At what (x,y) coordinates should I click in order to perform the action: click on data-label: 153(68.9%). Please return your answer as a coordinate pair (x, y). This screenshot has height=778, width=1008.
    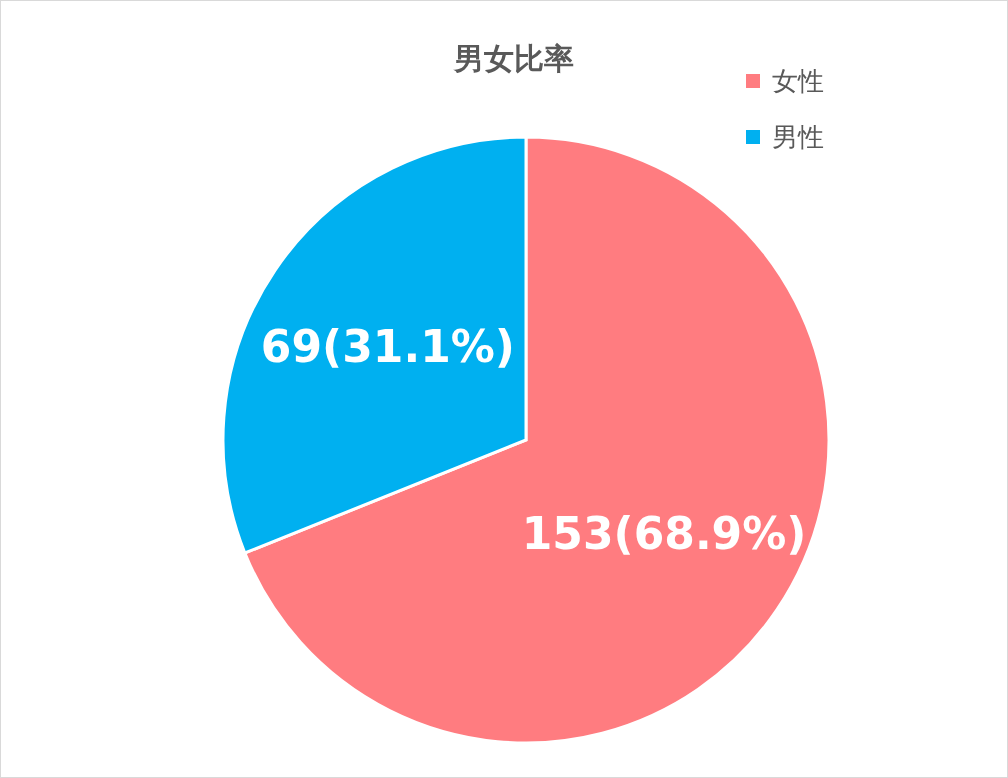
    Looking at the image, I should click on (664, 533).